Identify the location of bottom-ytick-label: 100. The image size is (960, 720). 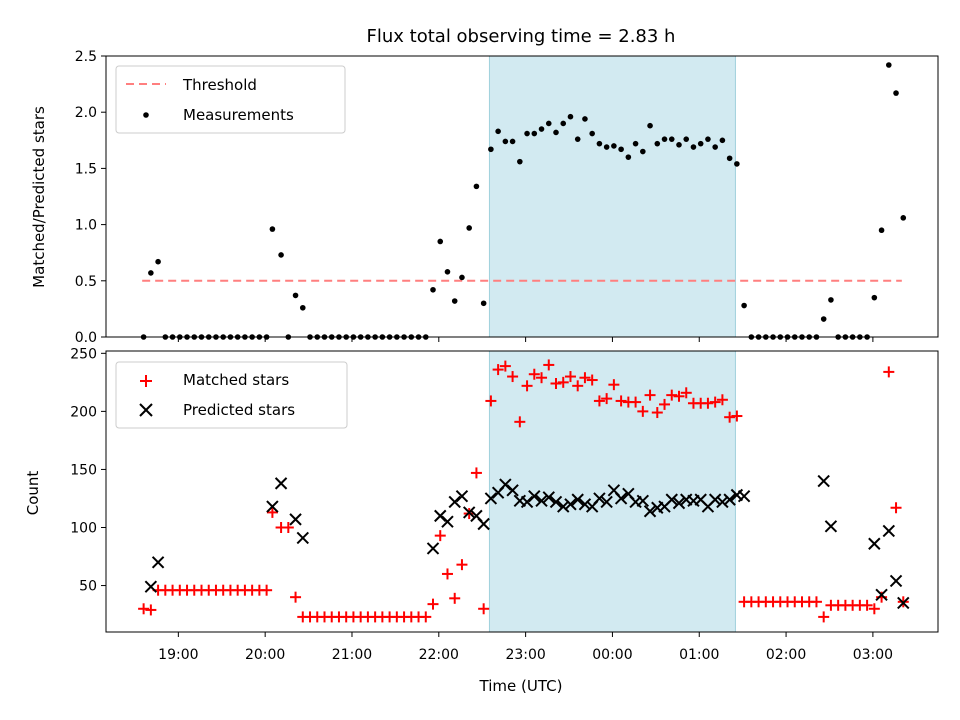
(83, 528).